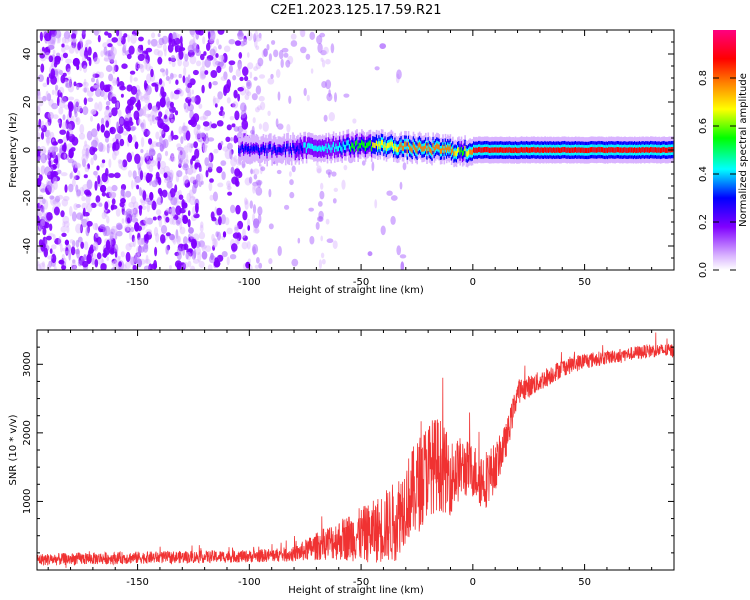  Describe the element at coordinates (27, 54) in the screenshot. I see `spectrogram-y-tick-label: 40` at that location.